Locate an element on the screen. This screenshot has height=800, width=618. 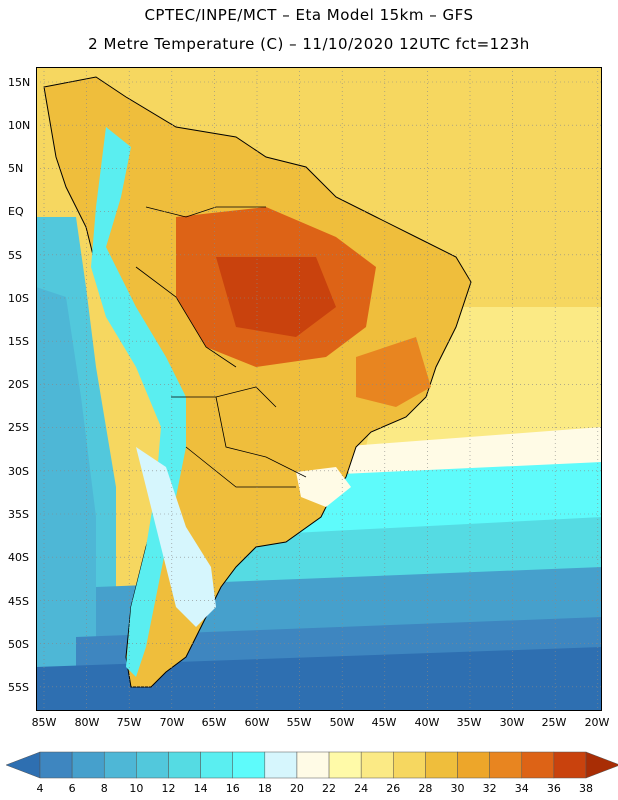
patagonia-cool-zone is located at coordinates (176, 537).